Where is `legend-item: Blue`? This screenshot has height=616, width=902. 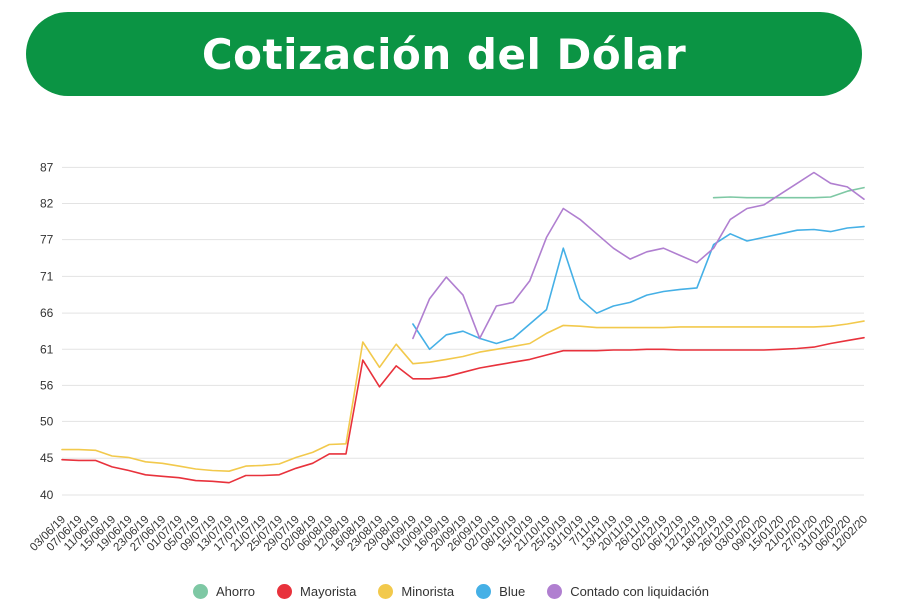 legend-item: Blue is located at coordinates (500, 591).